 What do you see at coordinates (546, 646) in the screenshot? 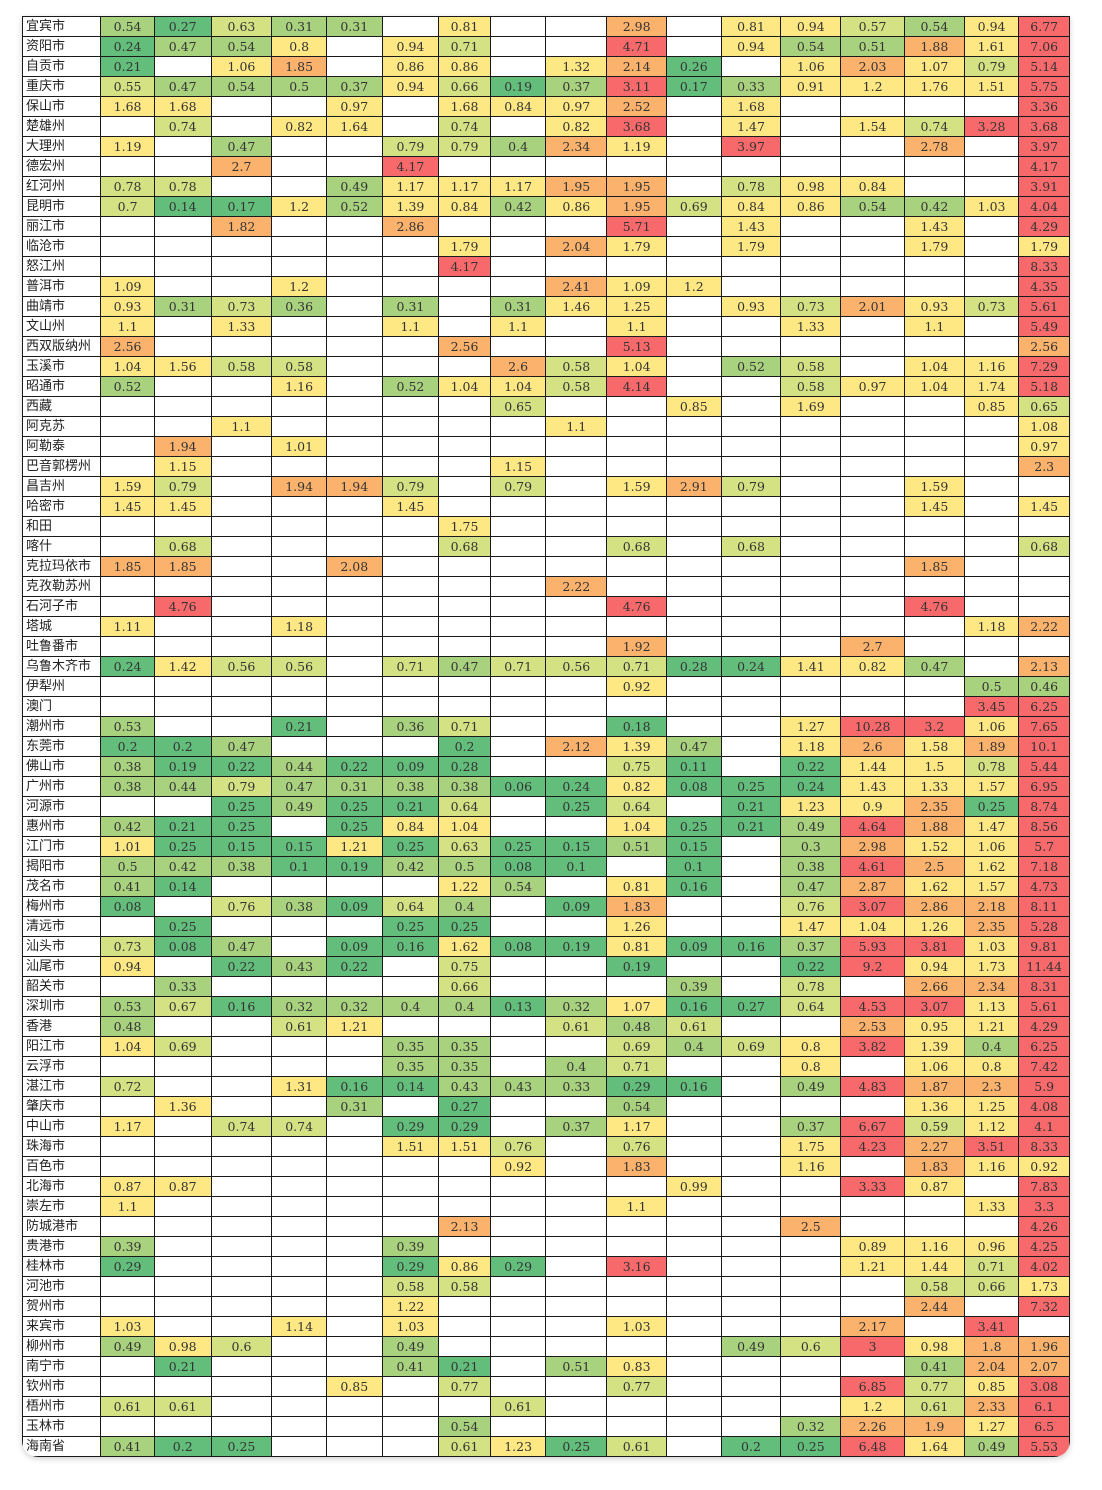
I see `table-row: 吐鲁番市 1.92 2.7` at bounding box center [546, 646].